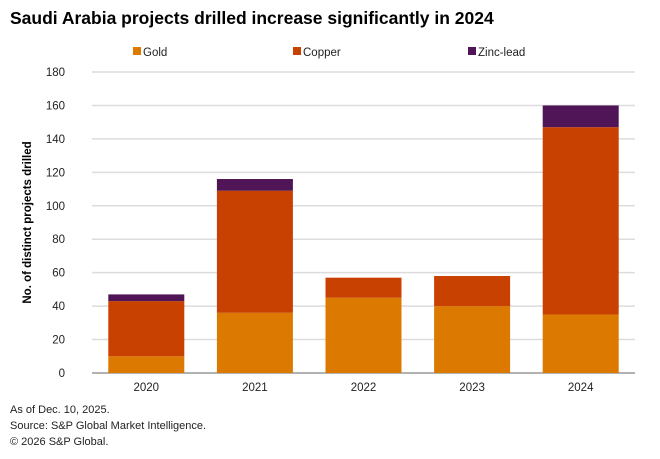 This screenshot has height=459, width=660. What do you see at coordinates (55, 73) in the screenshot?
I see `y-tick-label: 180` at bounding box center [55, 73].